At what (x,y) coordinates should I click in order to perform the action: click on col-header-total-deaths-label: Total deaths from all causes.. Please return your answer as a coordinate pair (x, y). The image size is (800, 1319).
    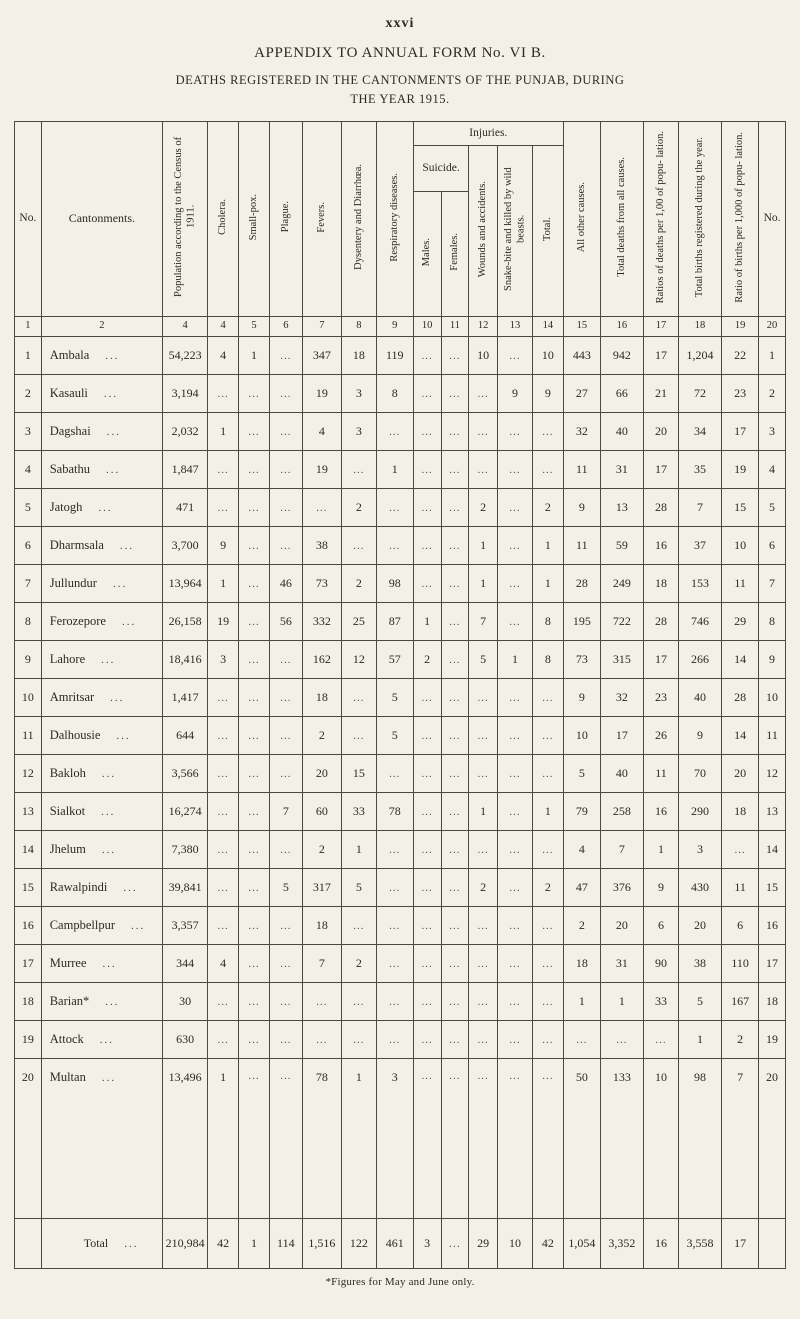
    Looking at the image, I should click on (621, 217).